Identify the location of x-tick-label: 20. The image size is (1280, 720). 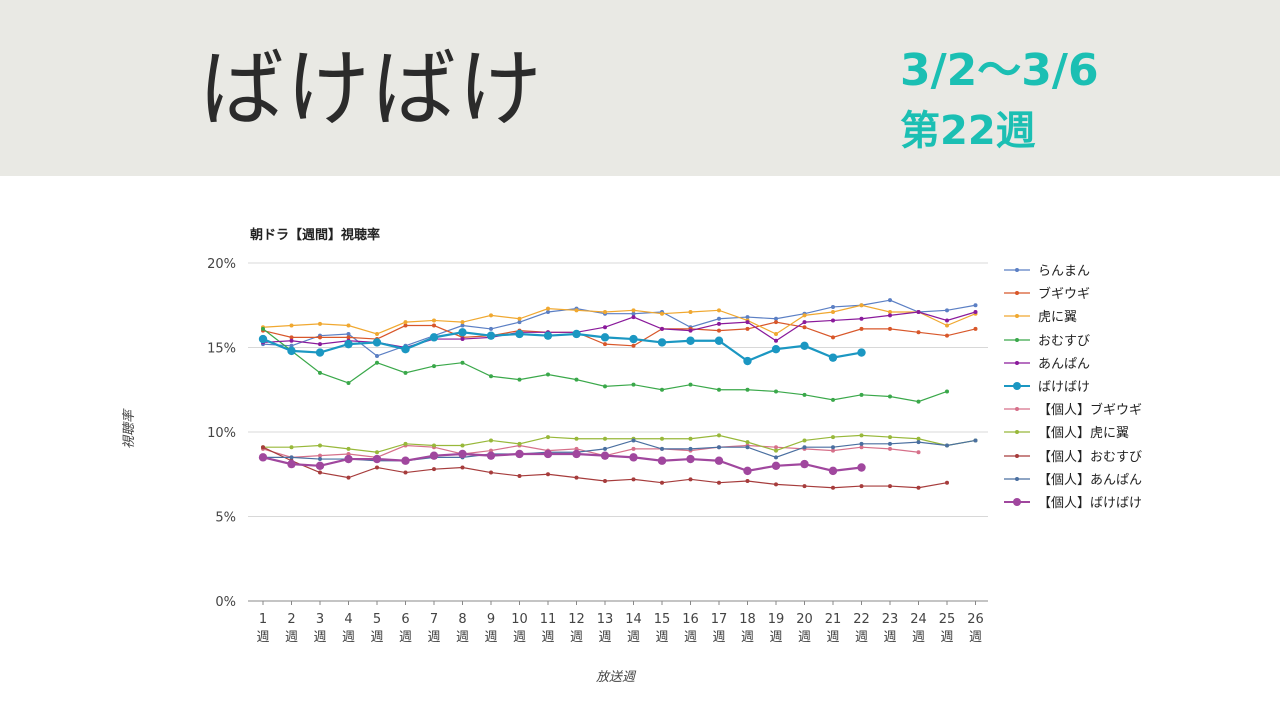
(804, 619).